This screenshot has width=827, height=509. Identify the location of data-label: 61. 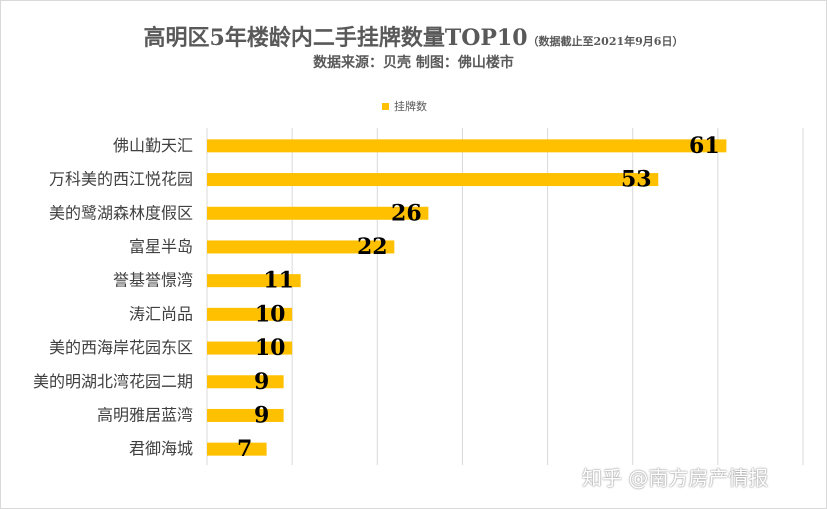
(704, 146).